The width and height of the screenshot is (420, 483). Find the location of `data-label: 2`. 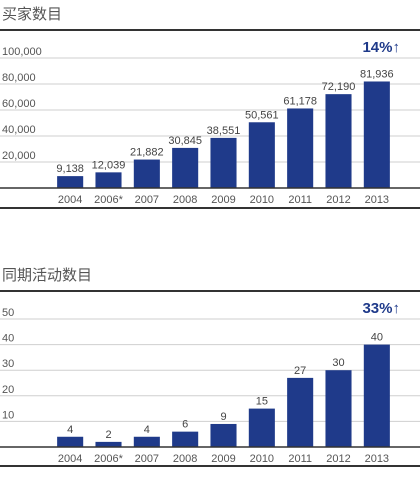

data-label: 2 is located at coordinates (108, 435).